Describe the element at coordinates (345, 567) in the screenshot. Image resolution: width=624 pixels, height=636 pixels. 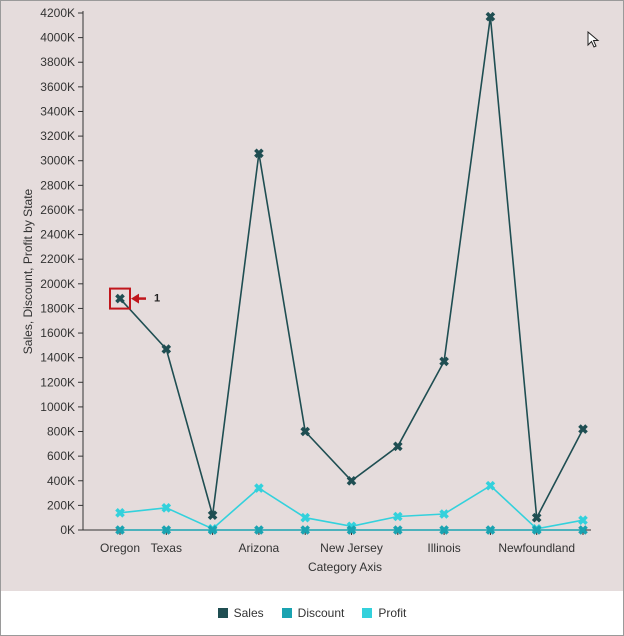
I see `x-axis-title: Category Axis` at that location.